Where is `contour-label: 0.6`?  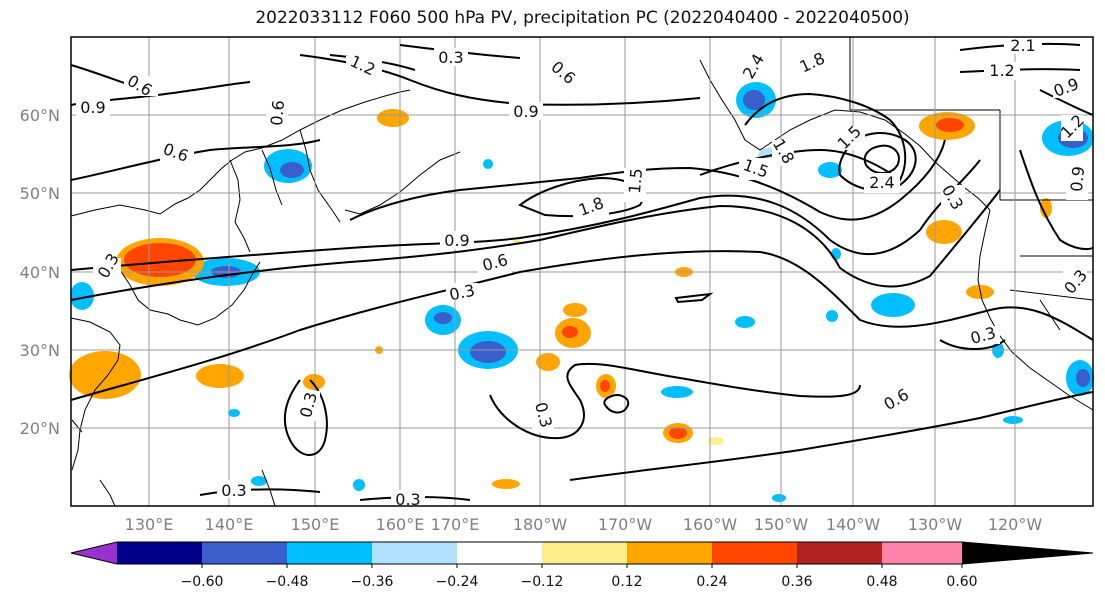 contour-label: 0.6 is located at coordinates (277, 112).